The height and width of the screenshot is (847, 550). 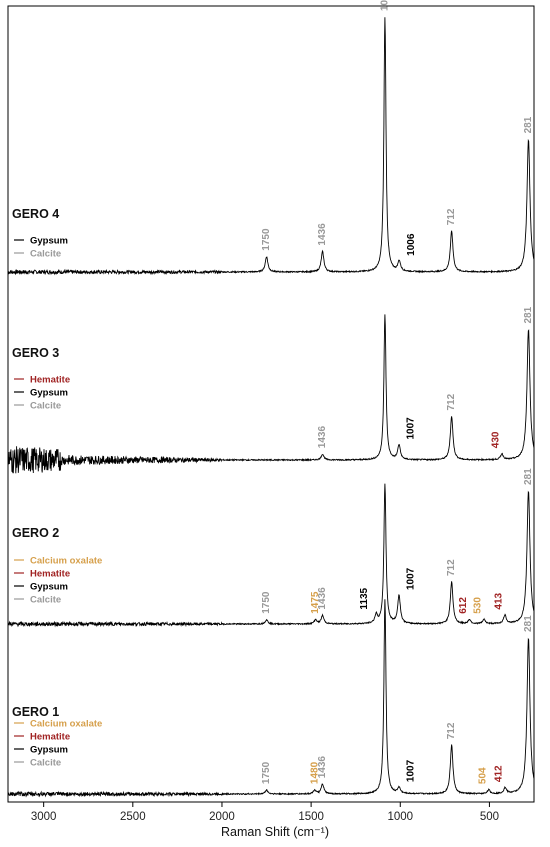 I want to click on peak-label: 530, so click(x=478, y=605).